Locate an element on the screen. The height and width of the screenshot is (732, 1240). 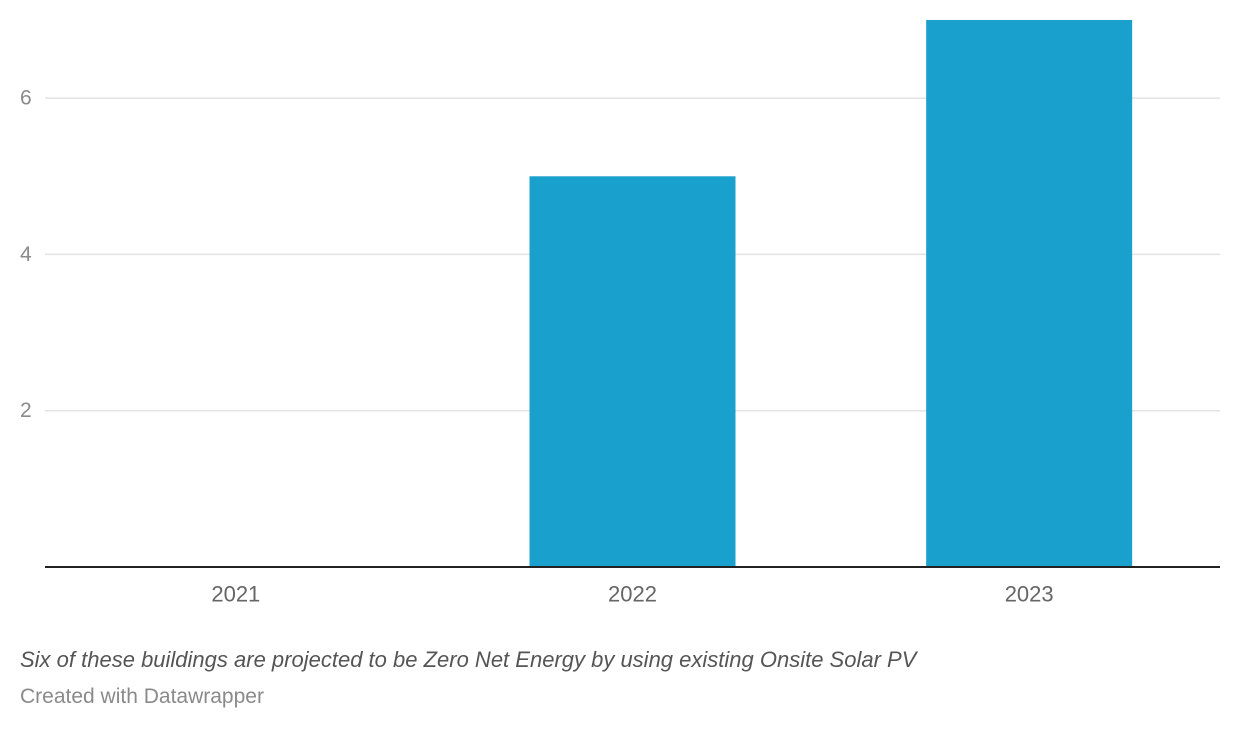
y-tick-label-2: 2 is located at coordinates (26, 410).